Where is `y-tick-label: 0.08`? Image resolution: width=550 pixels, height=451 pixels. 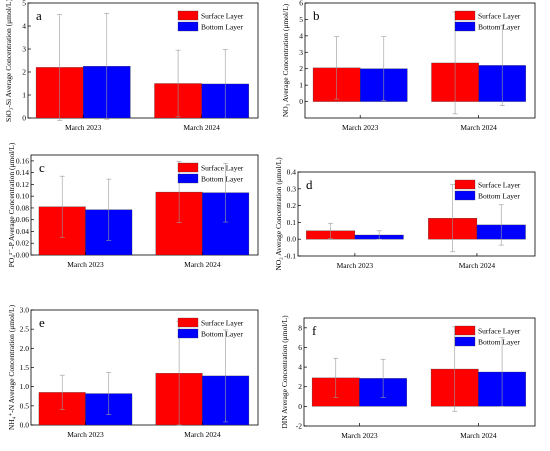 y-tick-label: 0.08 is located at coordinates (22, 207).